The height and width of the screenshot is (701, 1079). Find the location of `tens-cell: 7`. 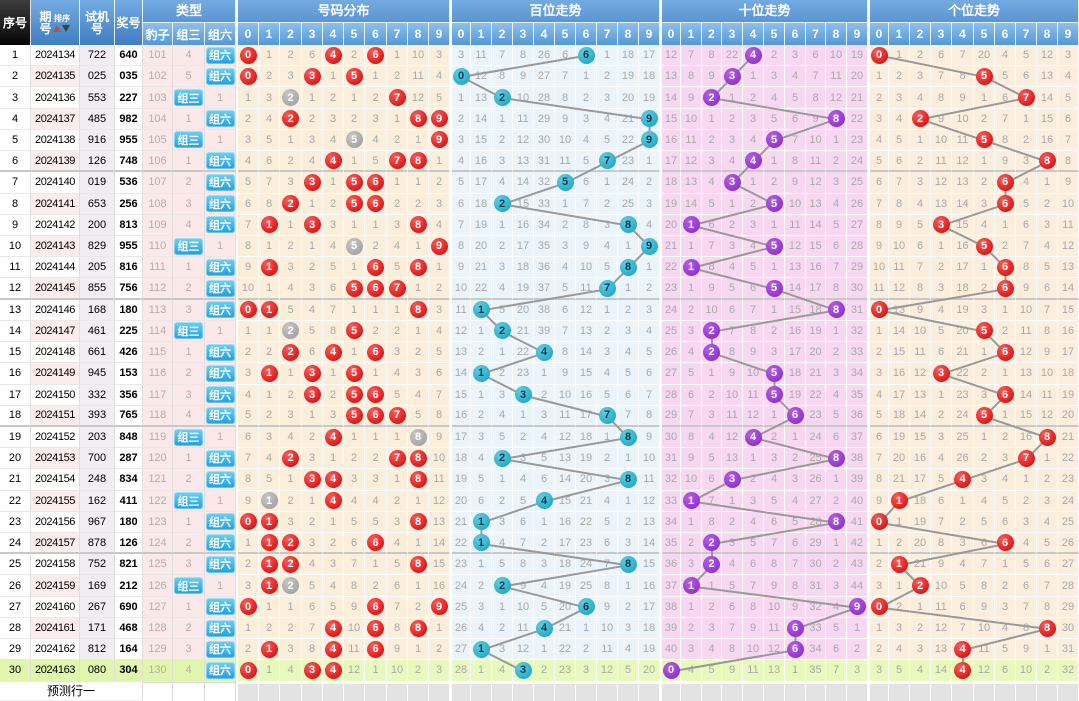

tens-cell: 7 is located at coordinates (732, 331).